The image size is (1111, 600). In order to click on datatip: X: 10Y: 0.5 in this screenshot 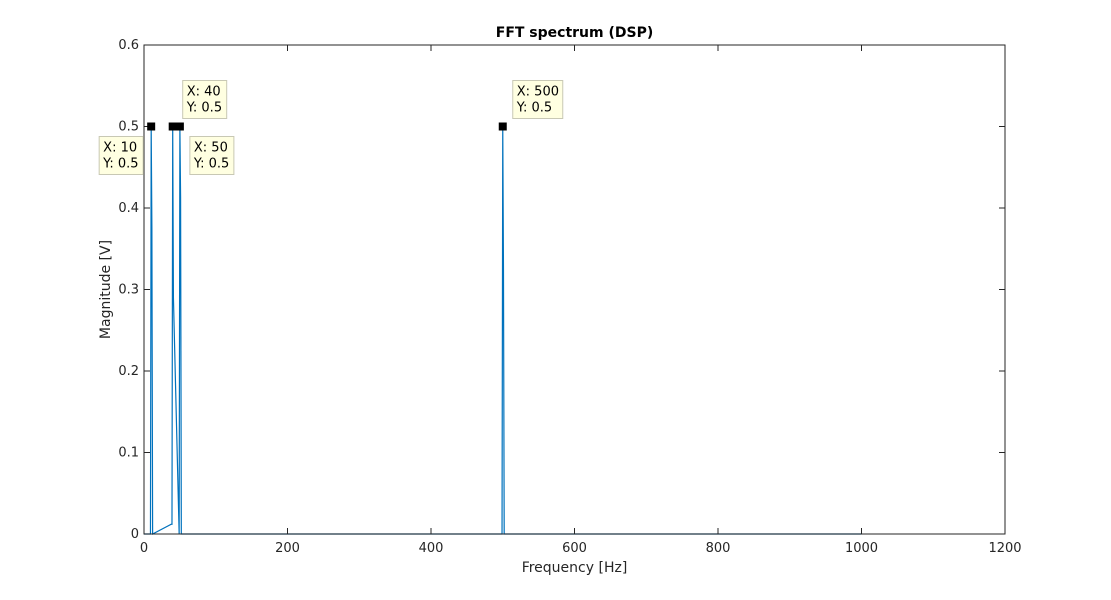, I will do `click(127, 148)`.